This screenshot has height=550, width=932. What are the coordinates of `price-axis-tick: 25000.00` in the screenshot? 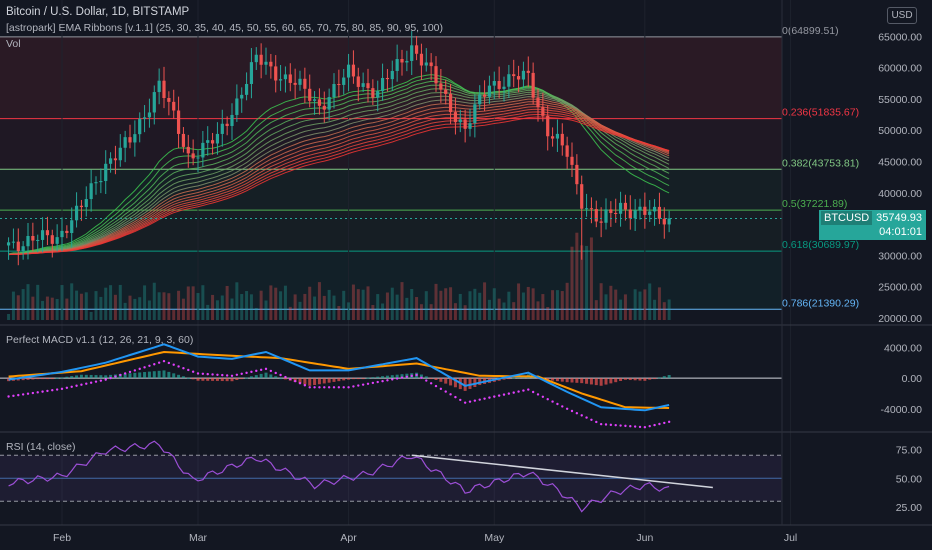 It's located at (900, 288).